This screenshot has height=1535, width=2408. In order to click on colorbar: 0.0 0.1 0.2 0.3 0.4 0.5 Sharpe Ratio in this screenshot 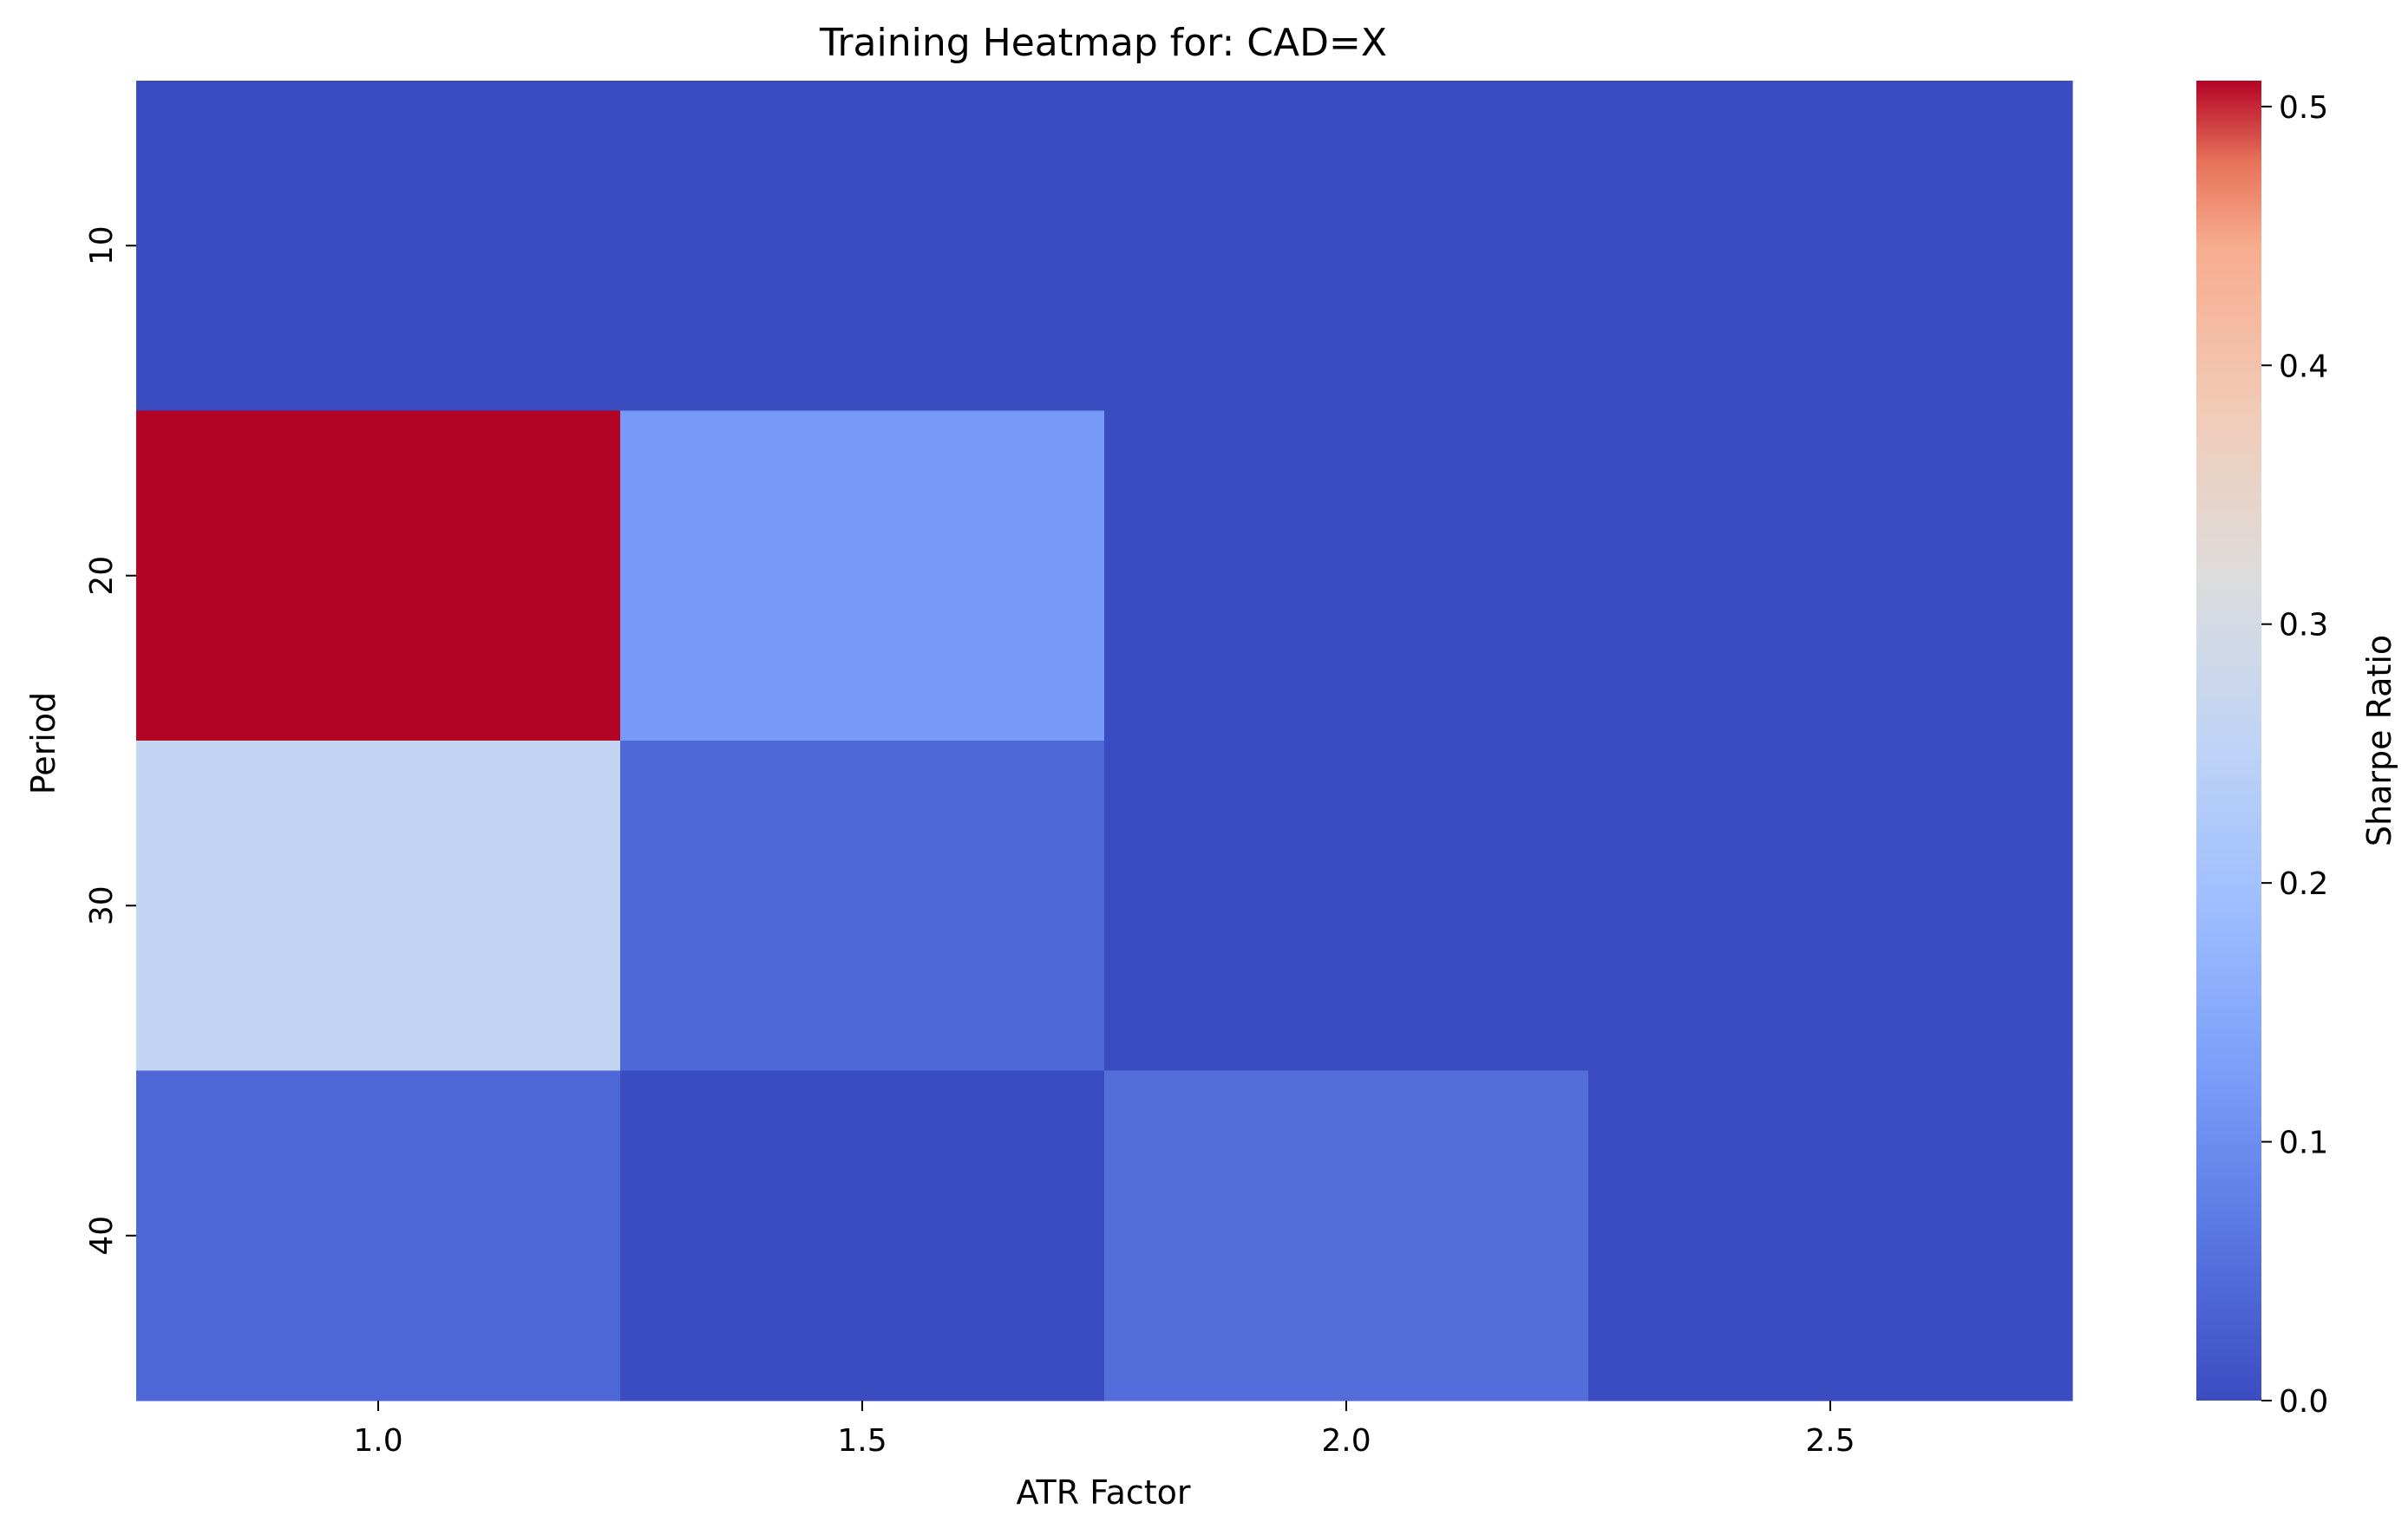, I will do `click(2297, 750)`.